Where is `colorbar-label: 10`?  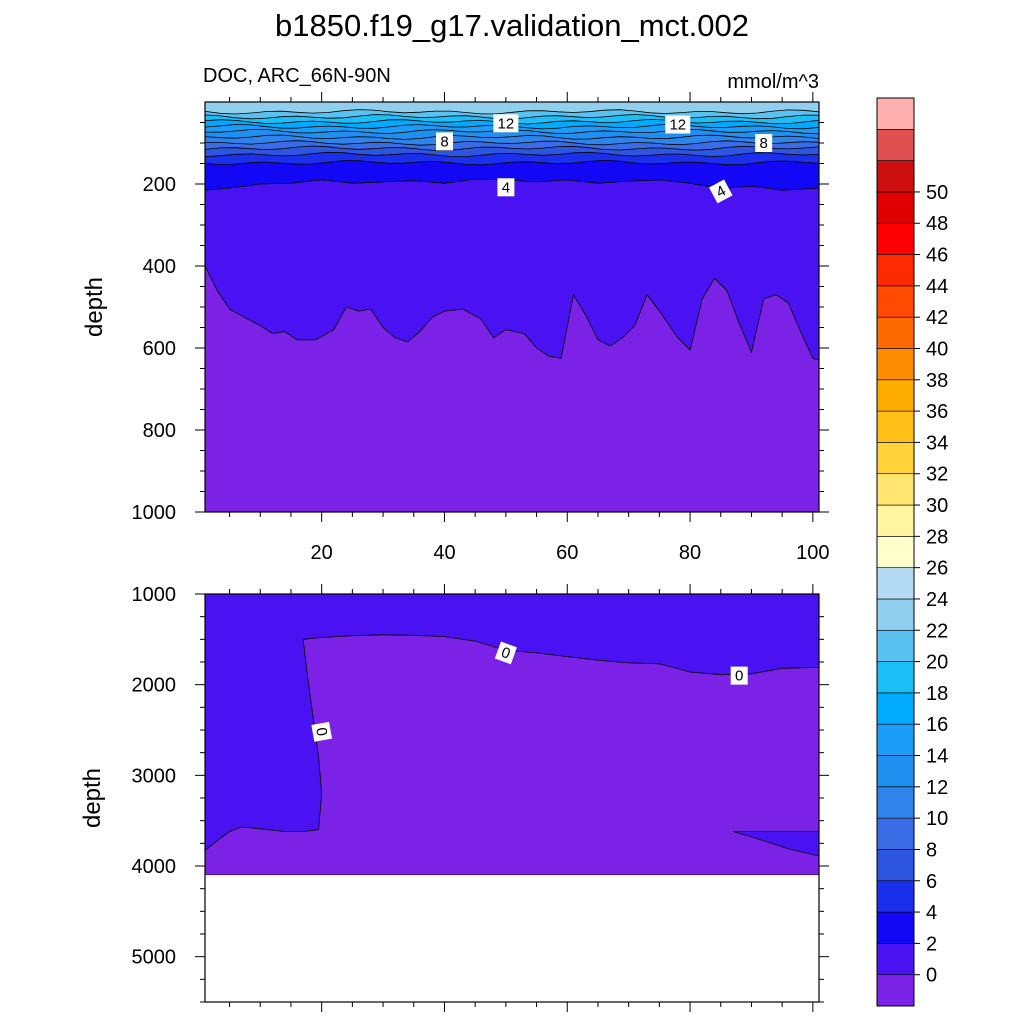 colorbar-label: 10 is located at coordinates (937, 819).